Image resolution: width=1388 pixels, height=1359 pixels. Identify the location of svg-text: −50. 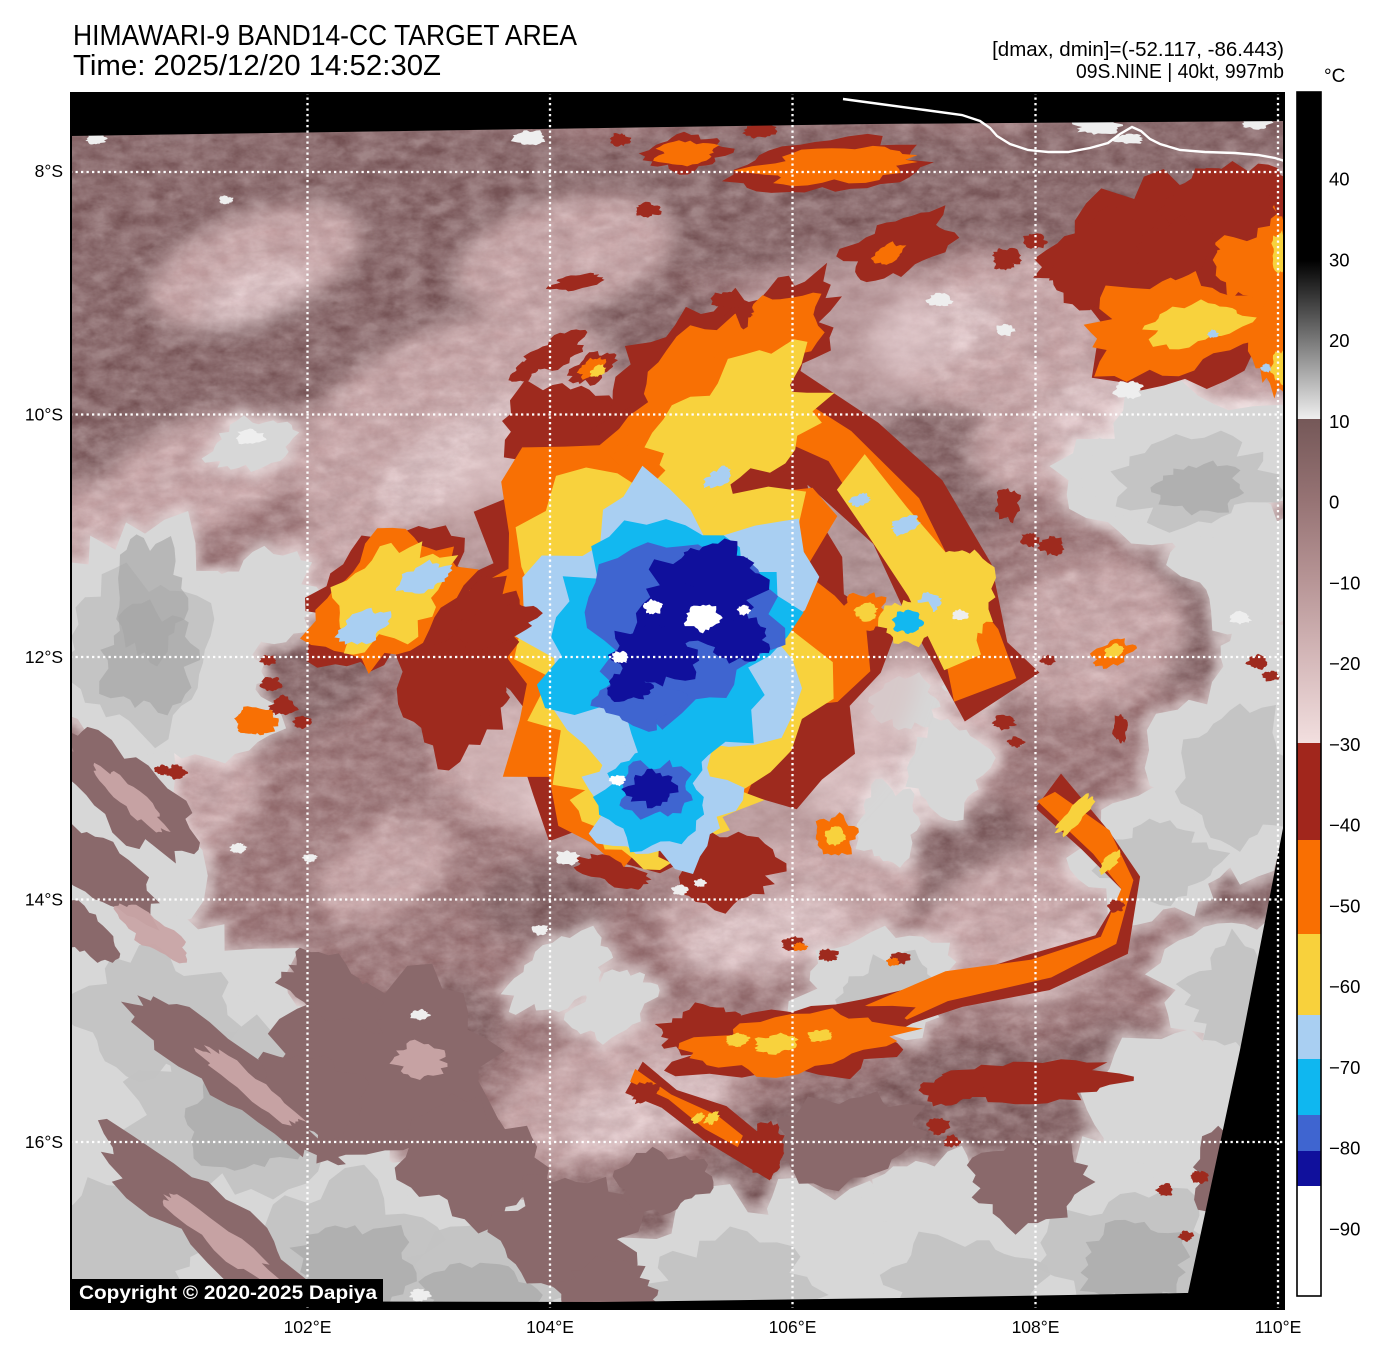
(1344, 905).